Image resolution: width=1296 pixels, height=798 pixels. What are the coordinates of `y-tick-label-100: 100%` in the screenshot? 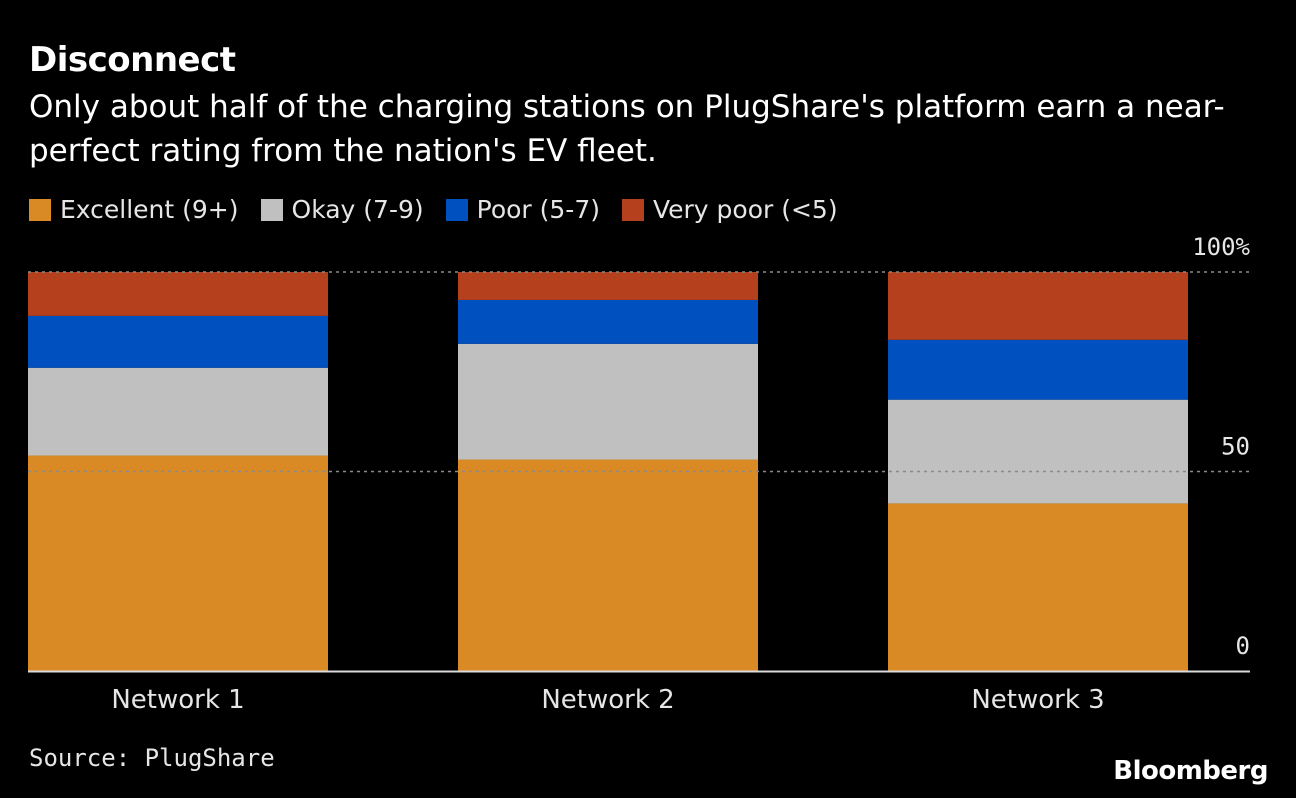 It's located at (1221, 247).